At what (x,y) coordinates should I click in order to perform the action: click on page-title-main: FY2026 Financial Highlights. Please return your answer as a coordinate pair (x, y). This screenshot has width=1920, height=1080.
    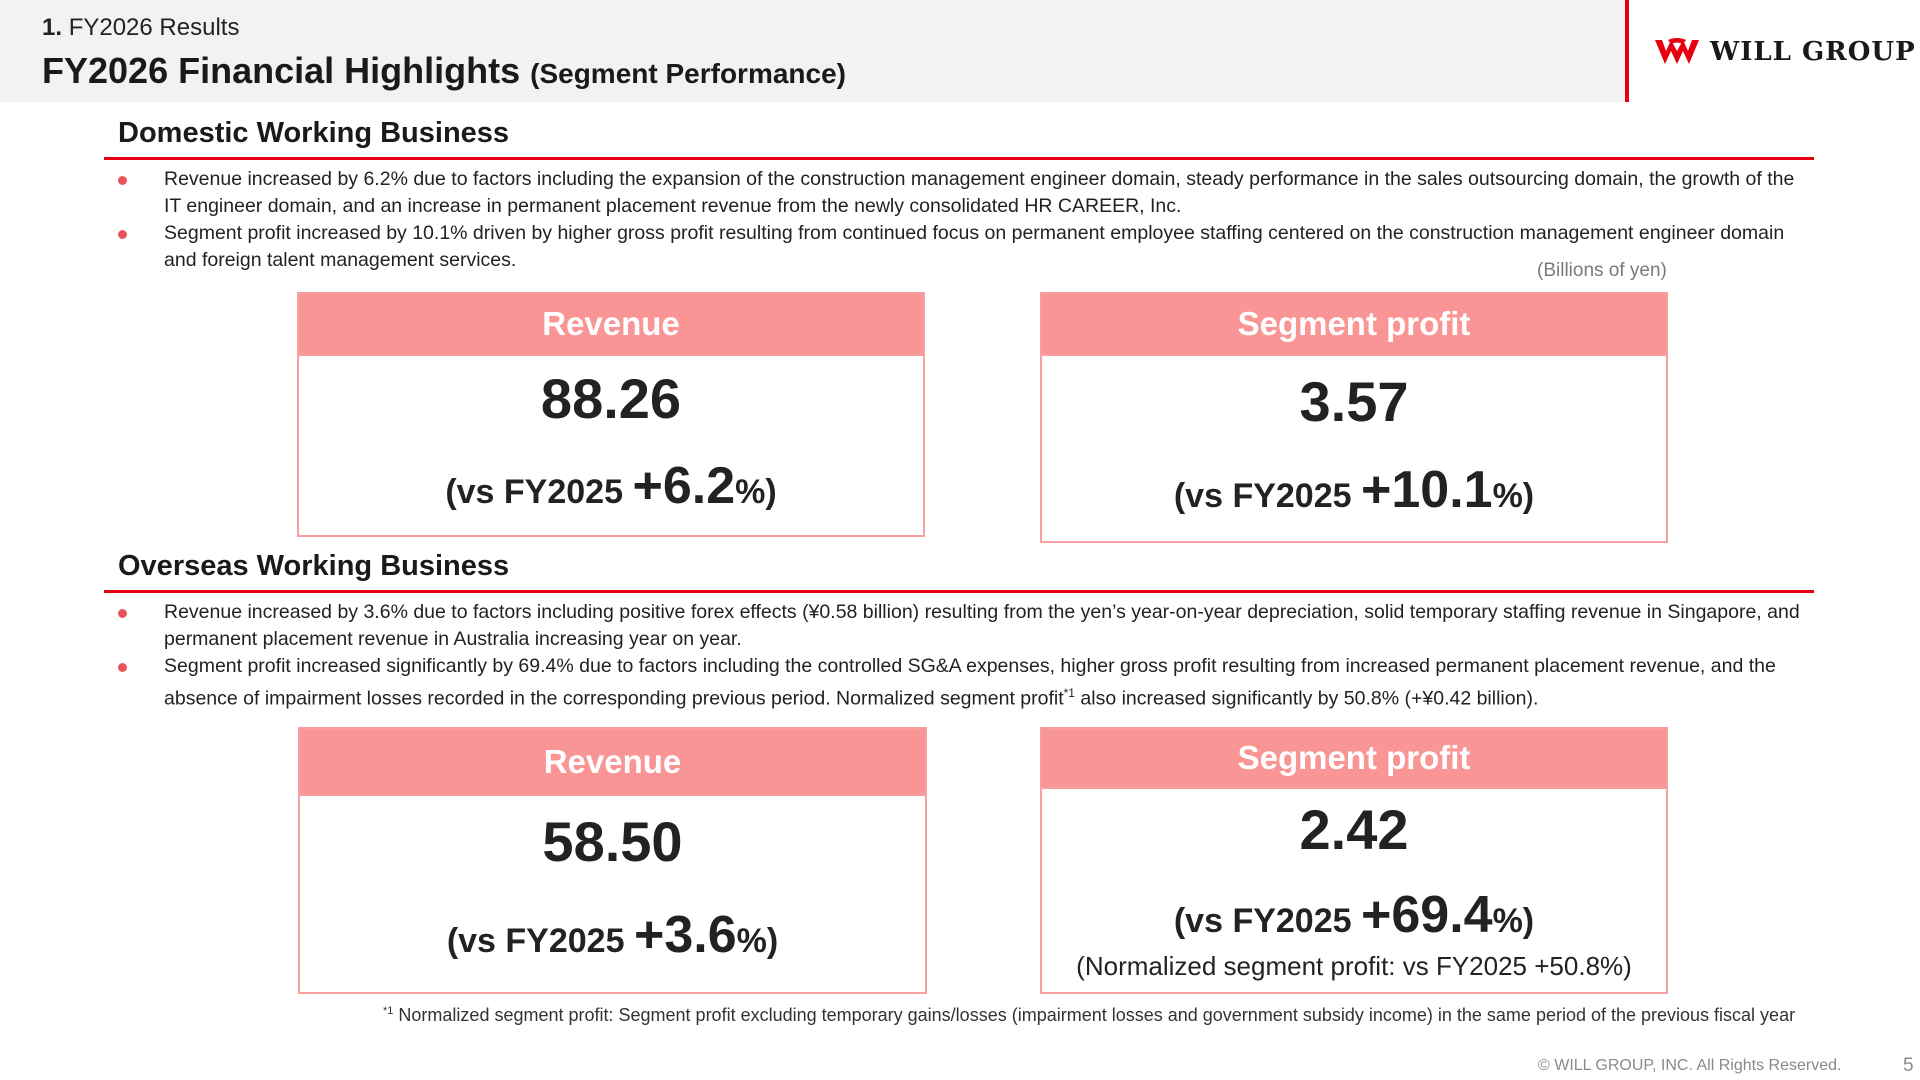
    Looking at the image, I should click on (281, 70).